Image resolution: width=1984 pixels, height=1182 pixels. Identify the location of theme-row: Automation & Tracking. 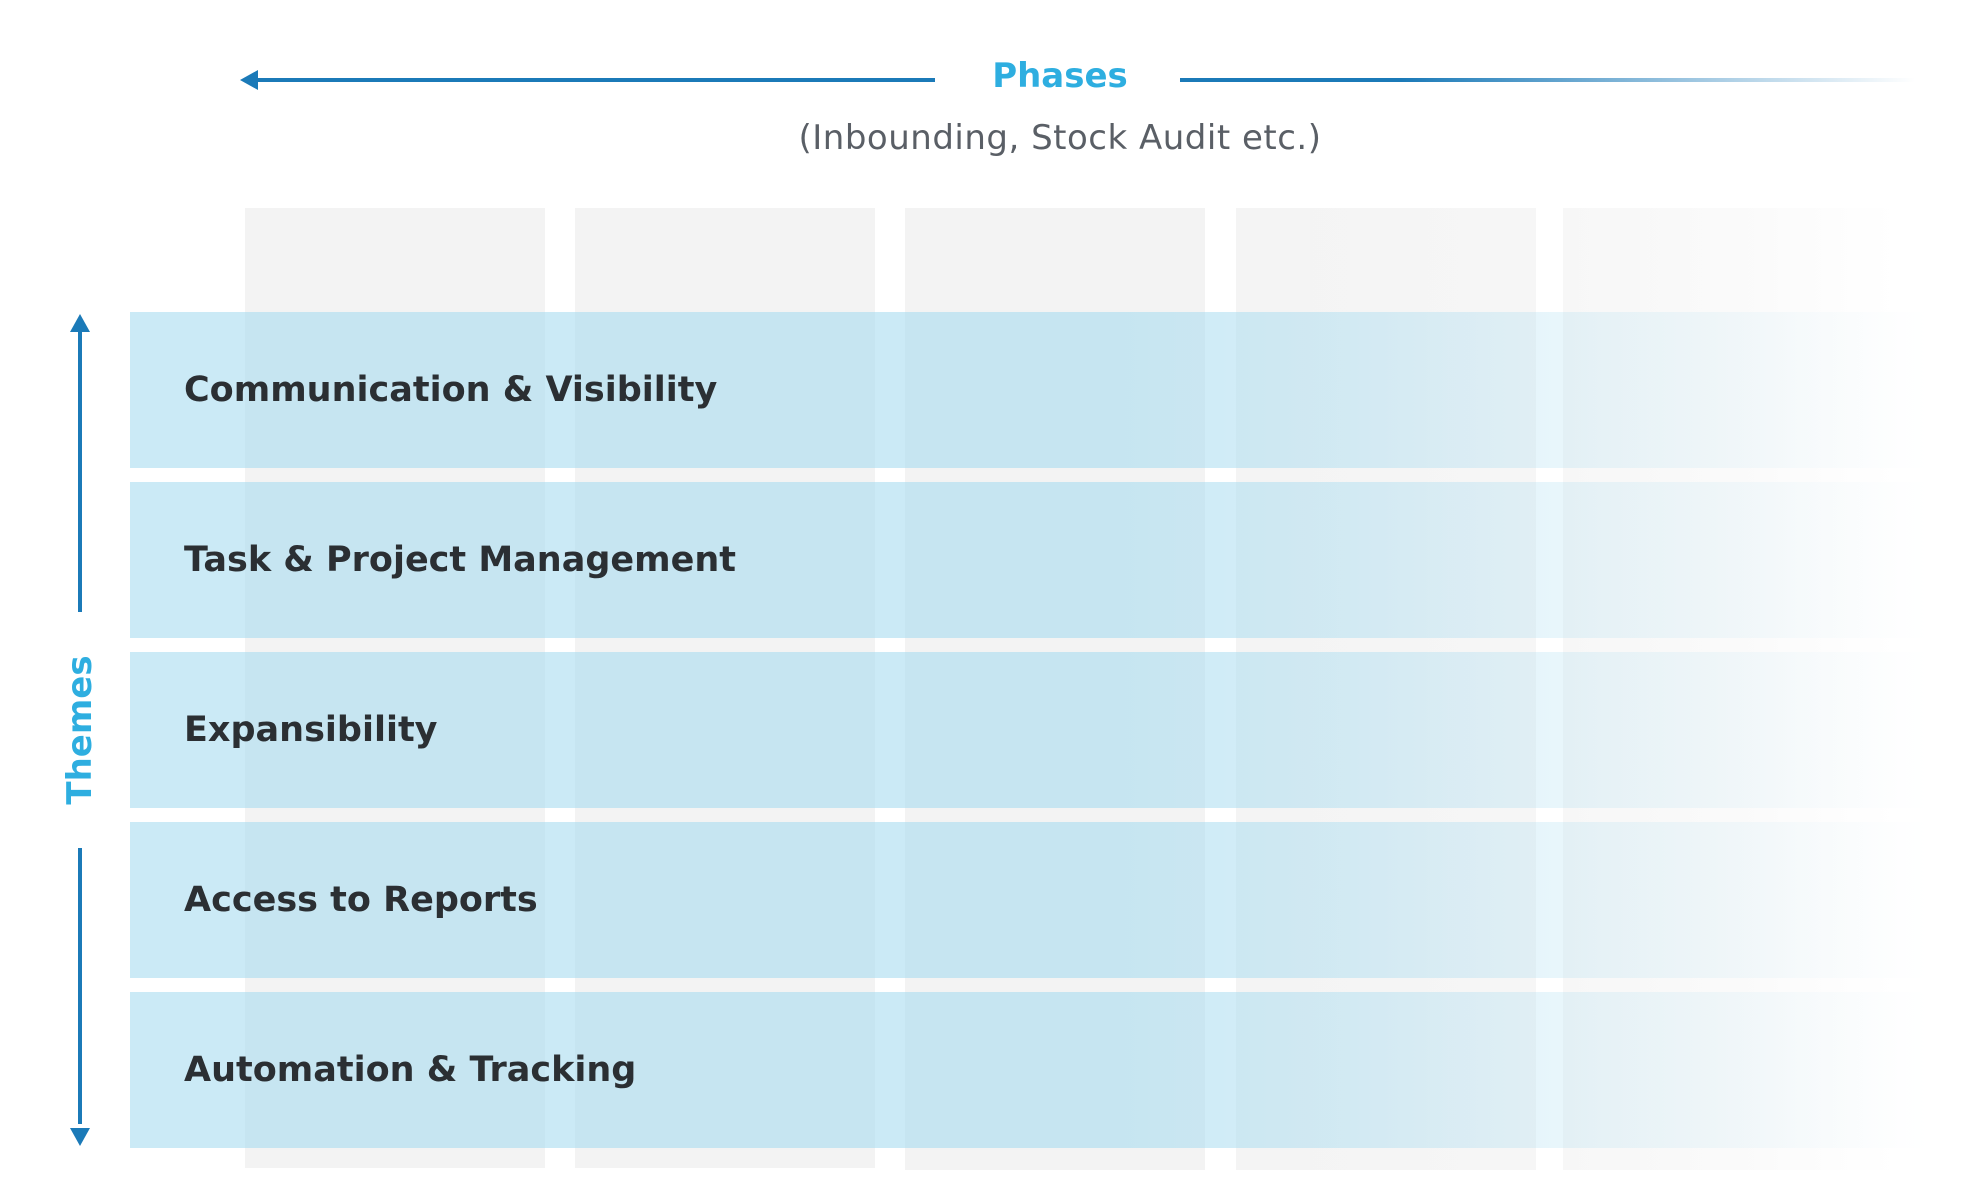
(1030, 1070).